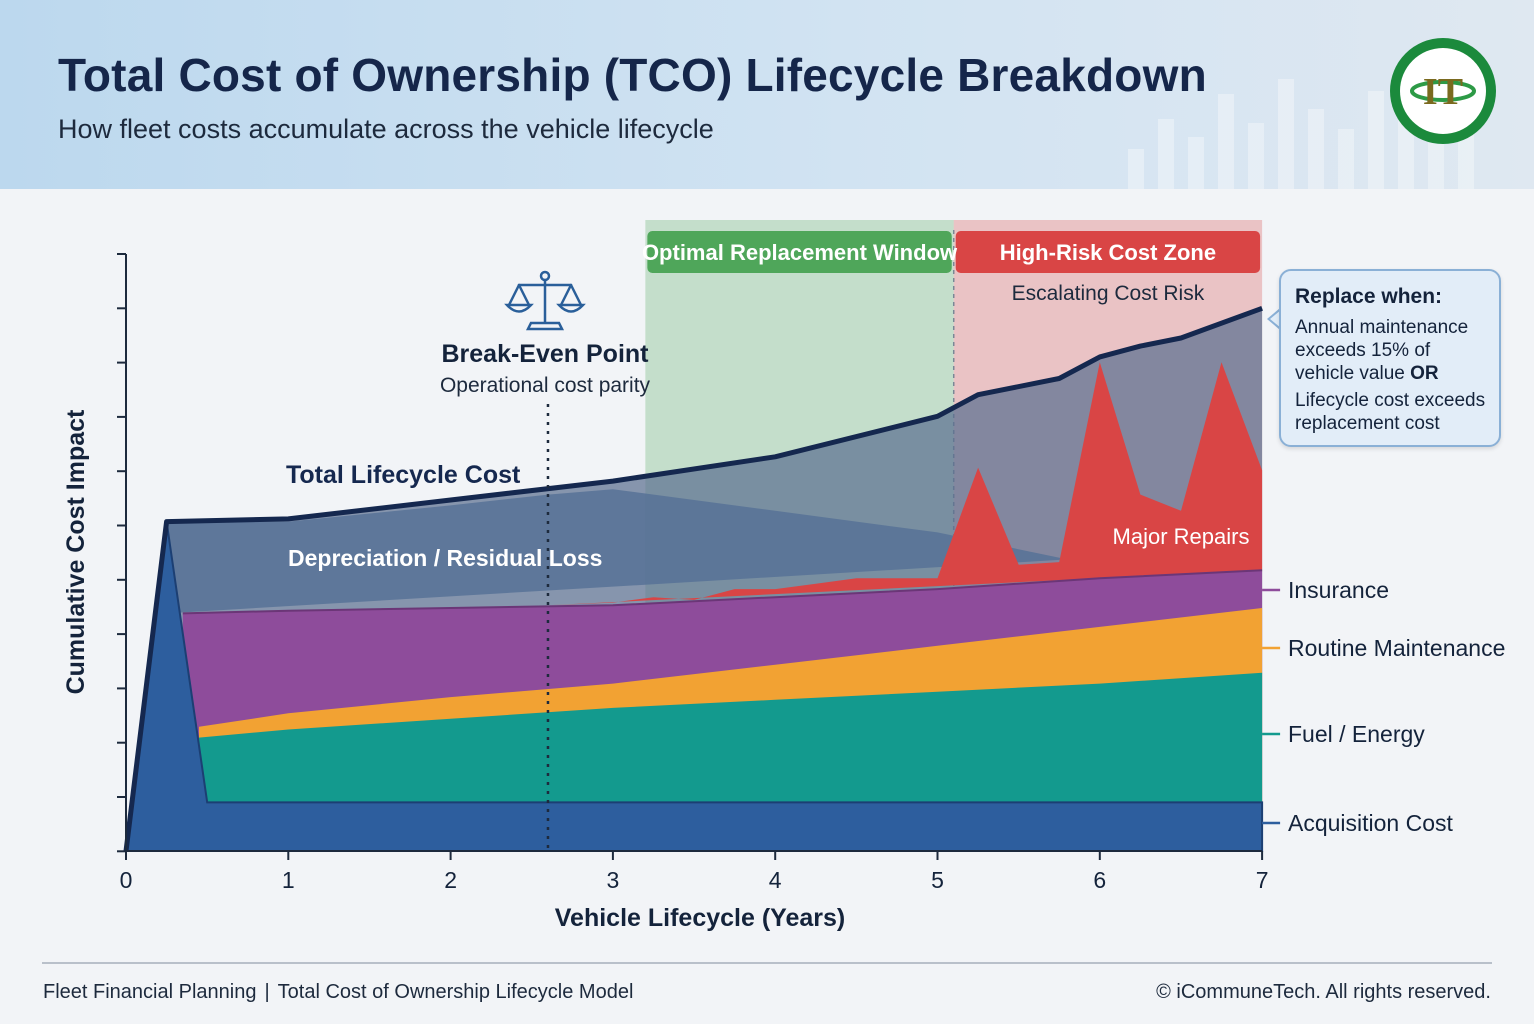  What do you see at coordinates (1262, 880) in the screenshot?
I see `x-tick-label: 7` at bounding box center [1262, 880].